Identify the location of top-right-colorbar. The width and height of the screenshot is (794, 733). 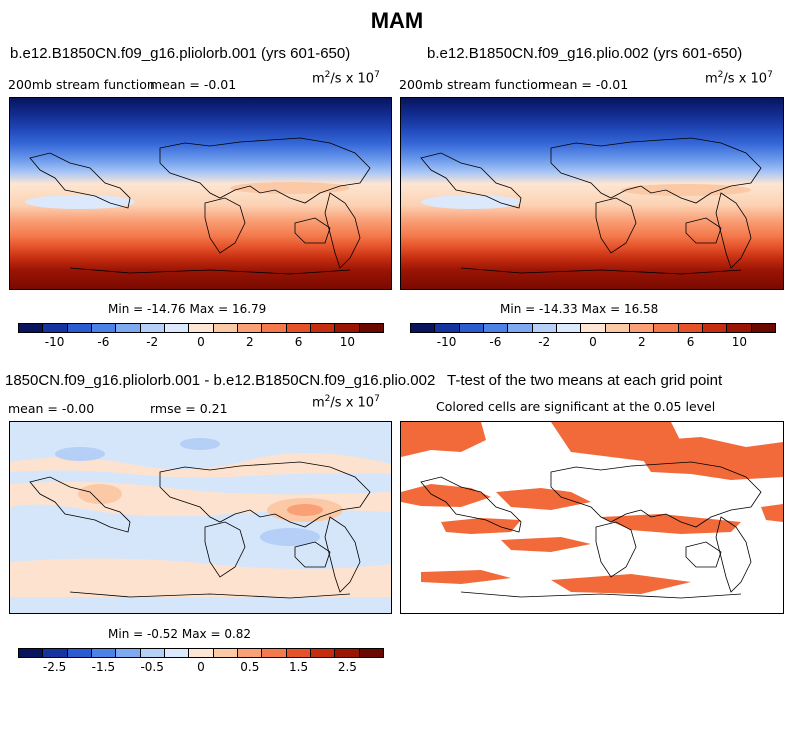
(593, 328).